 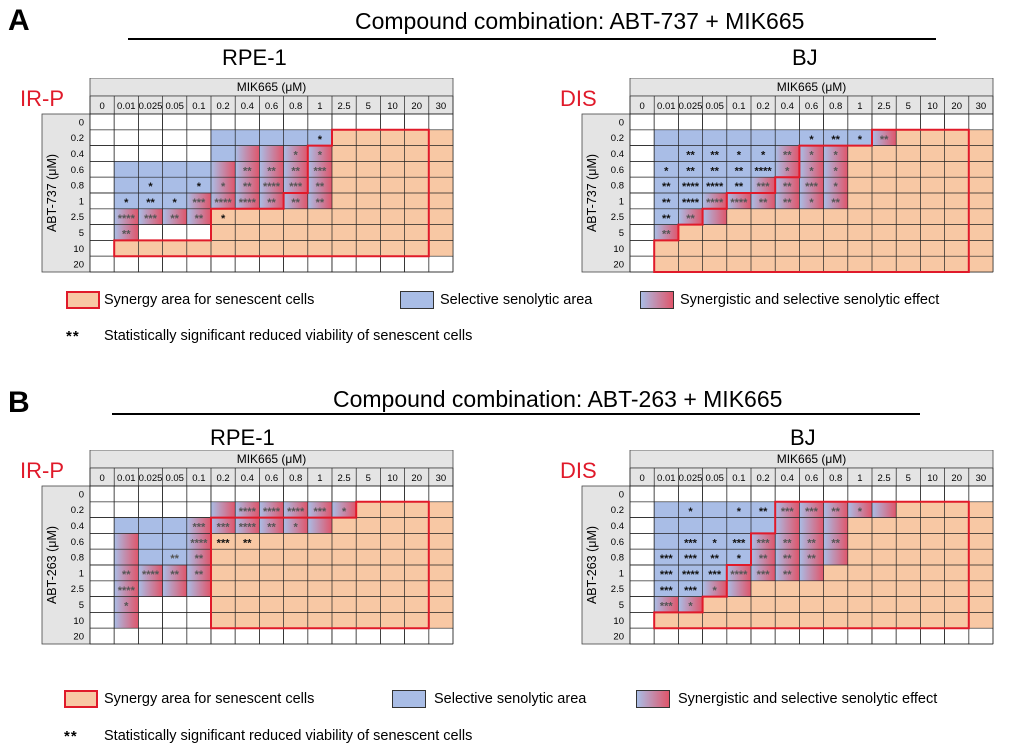 What do you see at coordinates (803, 437) in the screenshot?
I see `panel-b-right-cell-line: BJ` at bounding box center [803, 437].